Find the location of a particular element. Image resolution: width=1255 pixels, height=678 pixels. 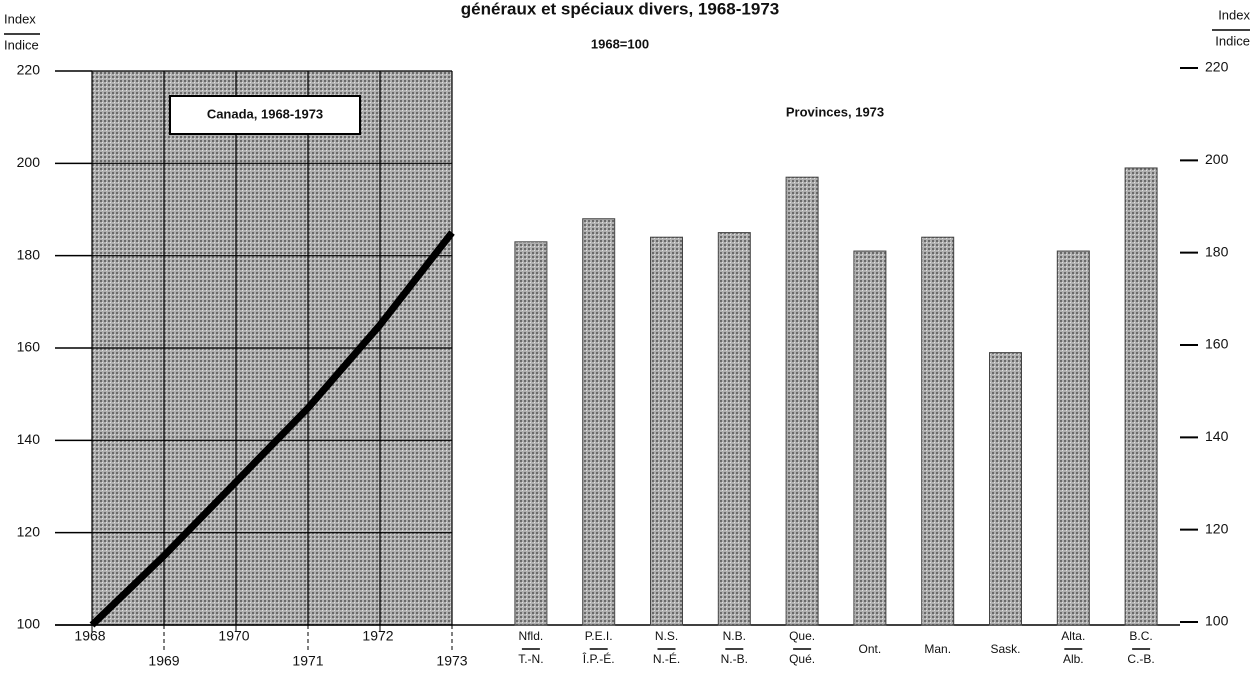

x-tick-label: 1972 is located at coordinates (377, 636).